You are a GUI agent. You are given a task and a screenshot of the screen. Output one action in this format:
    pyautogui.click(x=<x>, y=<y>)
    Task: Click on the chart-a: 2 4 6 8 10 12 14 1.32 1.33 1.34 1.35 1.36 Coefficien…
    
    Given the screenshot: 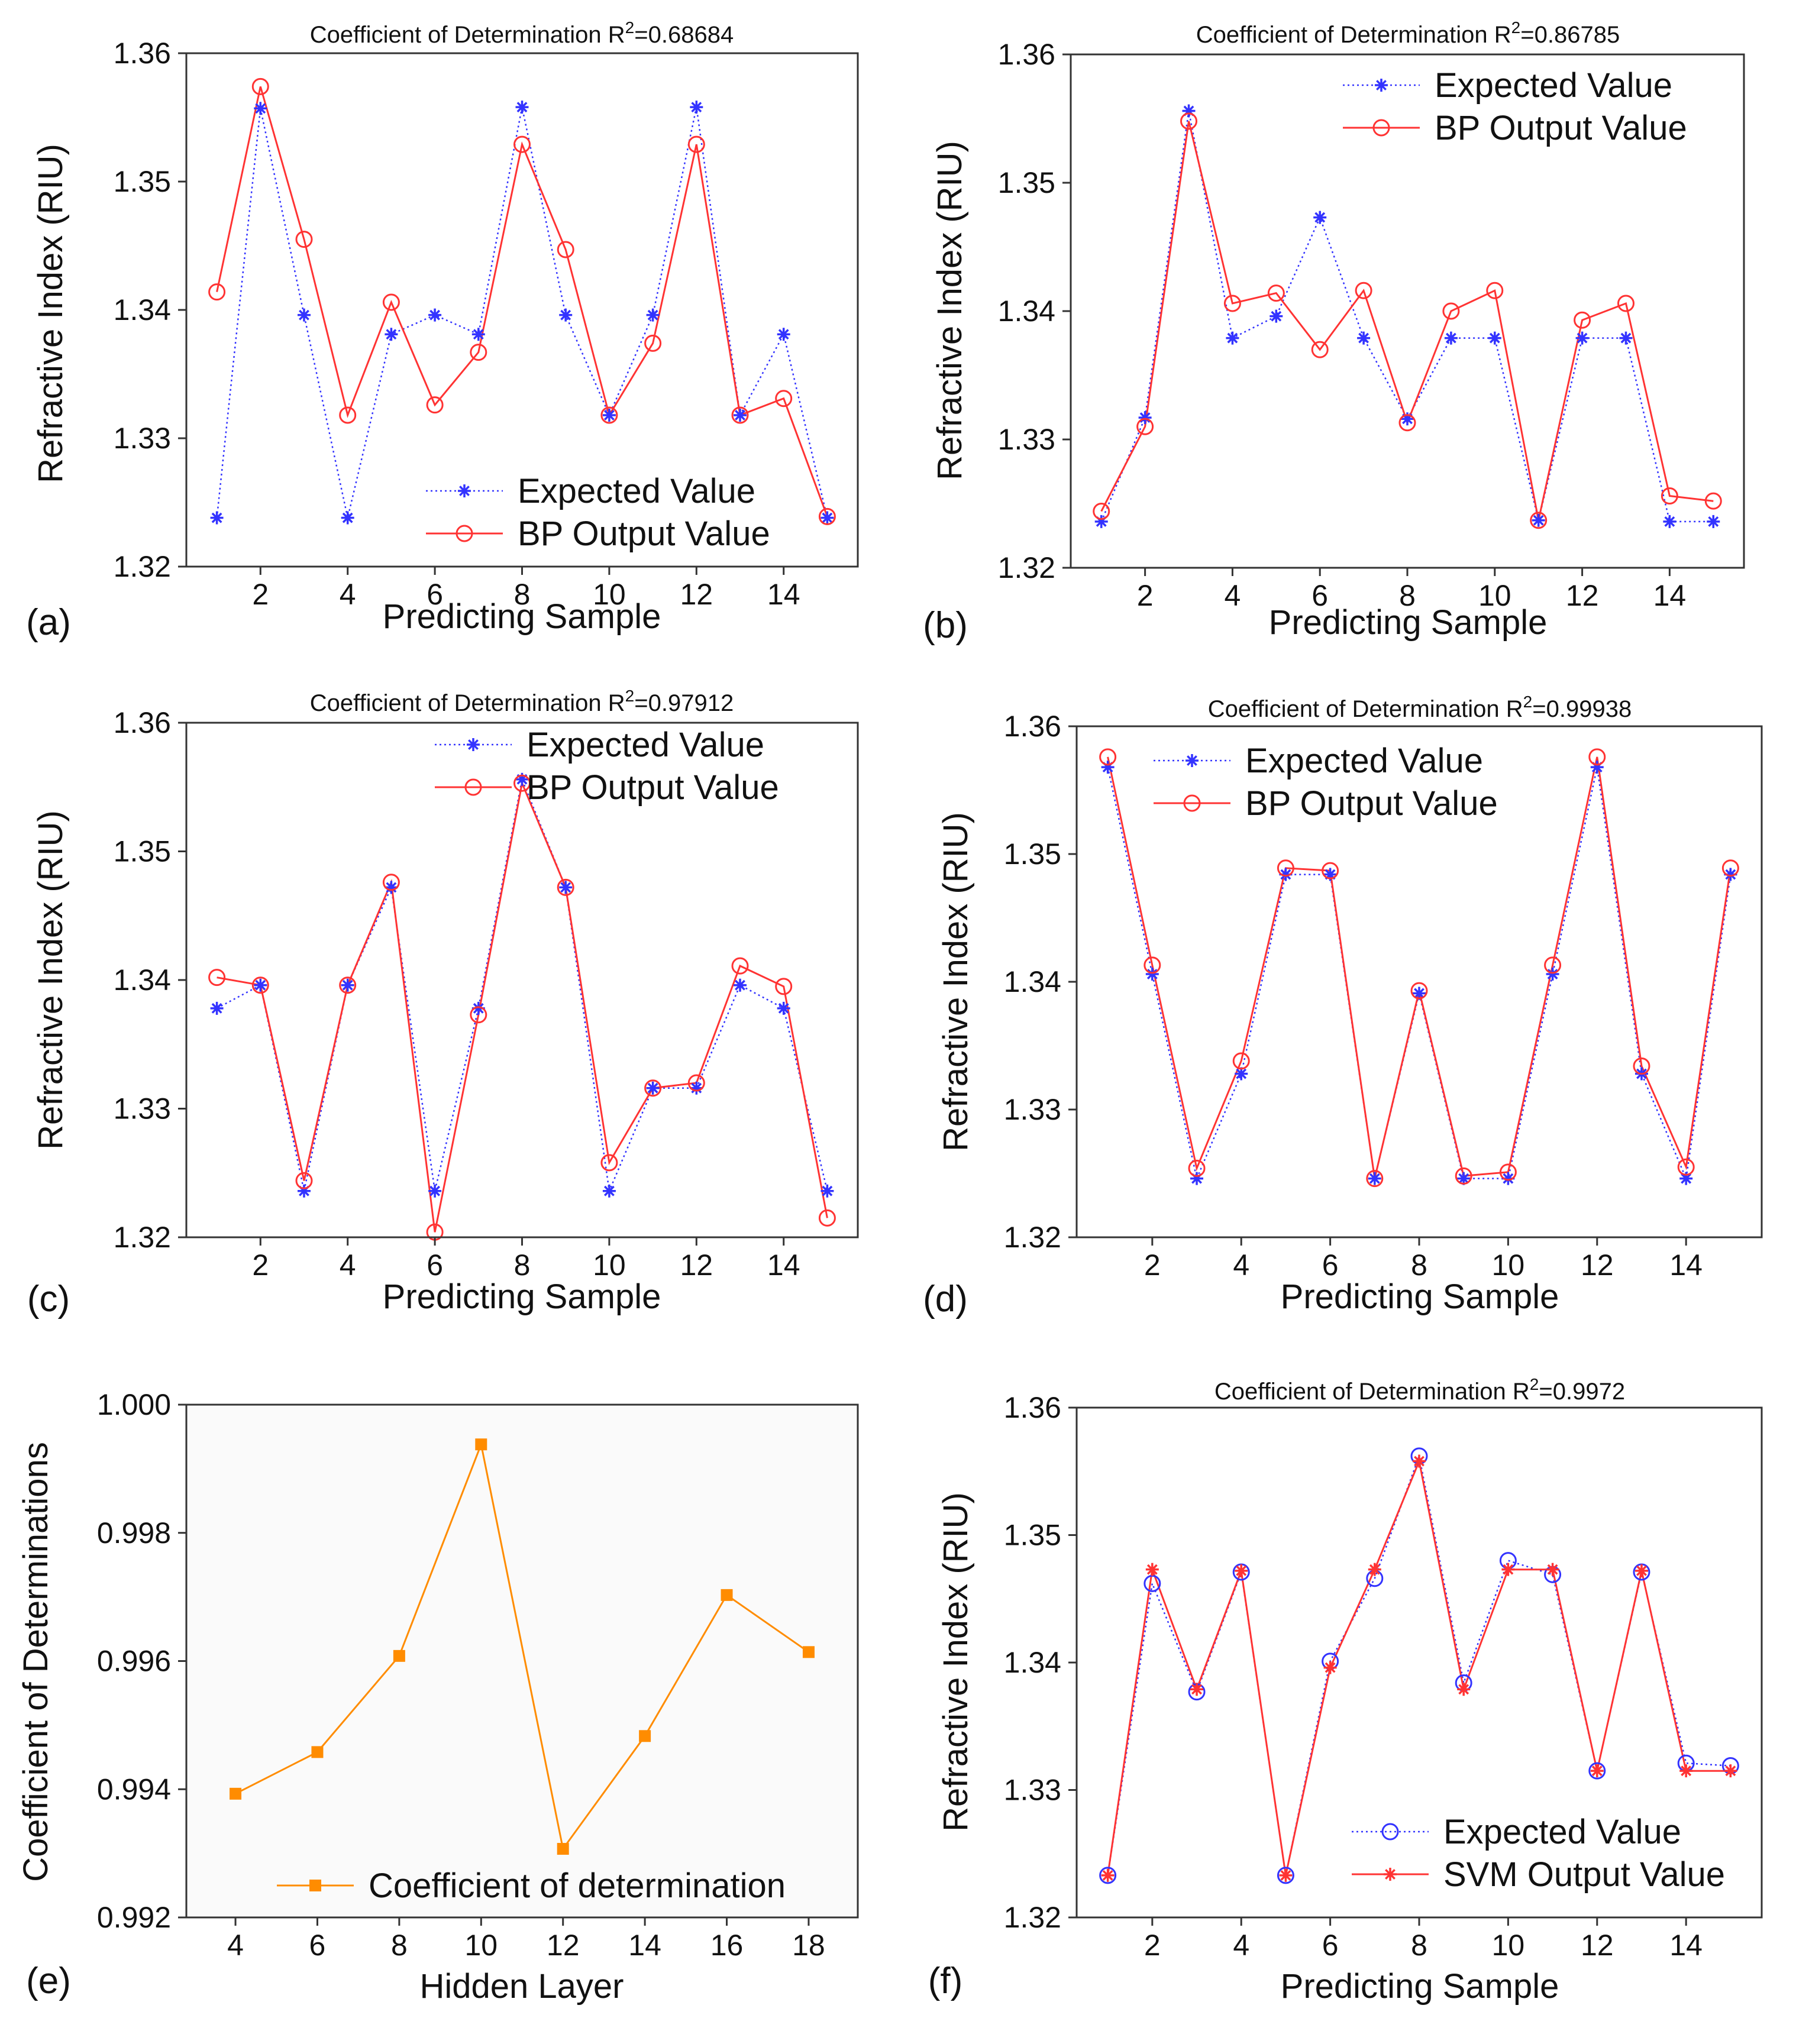 What is the action you would take?
    pyautogui.click(x=442, y=330)
    